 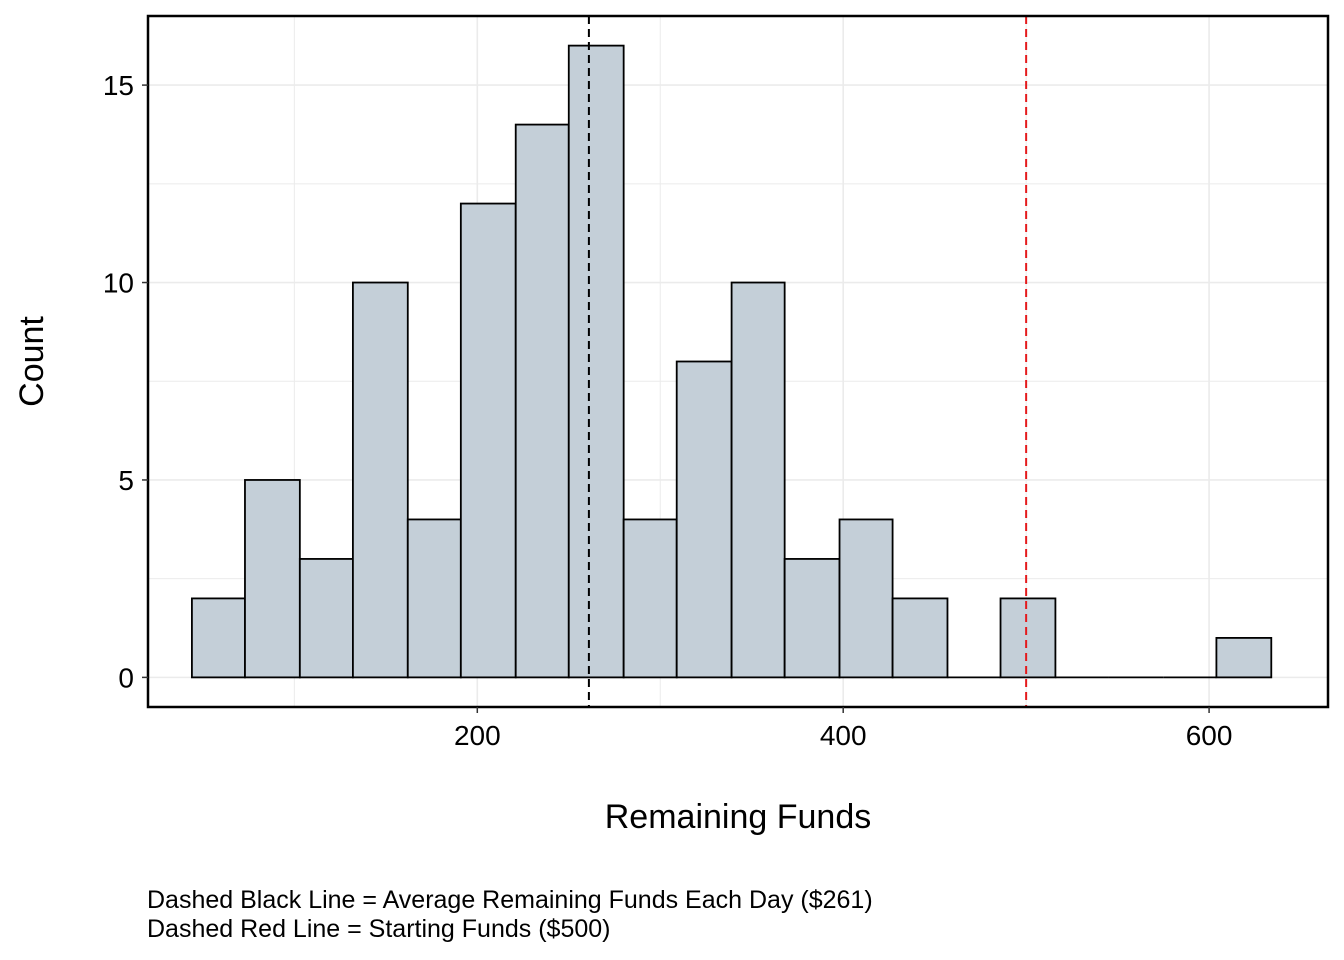 What do you see at coordinates (125, 381) in the screenshot?
I see `y-axis-ticks: 0 5 10 15` at bounding box center [125, 381].